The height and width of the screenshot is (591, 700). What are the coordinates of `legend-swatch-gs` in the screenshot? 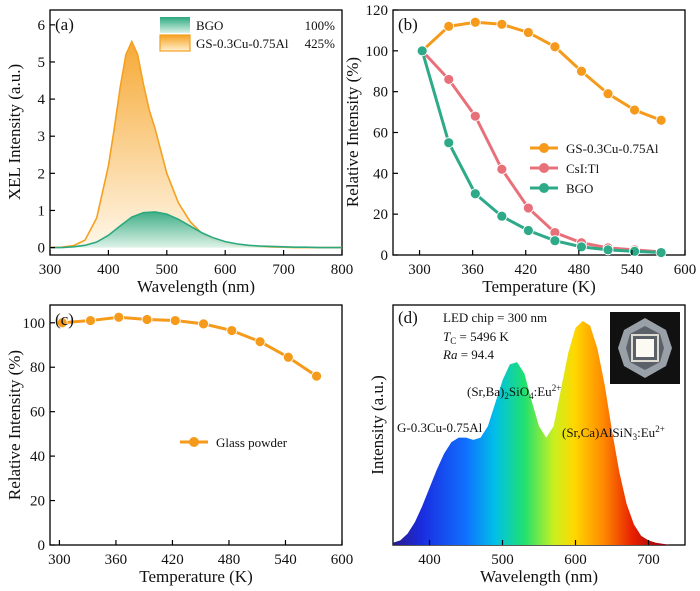 It's located at (175, 43).